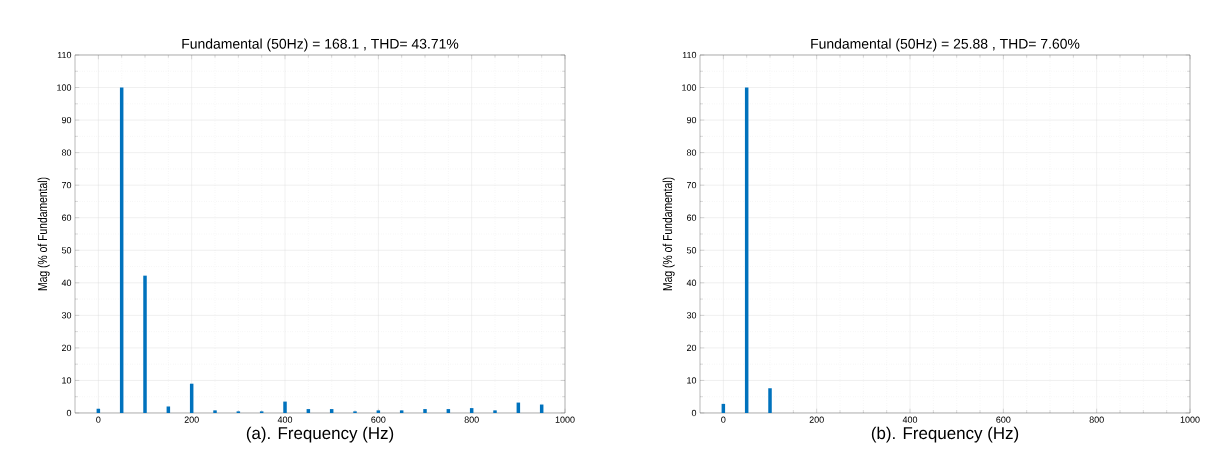  What do you see at coordinates (320, 434) in the screenshot?
I see `x-axis-title: (a). Frequency (Hz)` at bounding box center [320, 434].